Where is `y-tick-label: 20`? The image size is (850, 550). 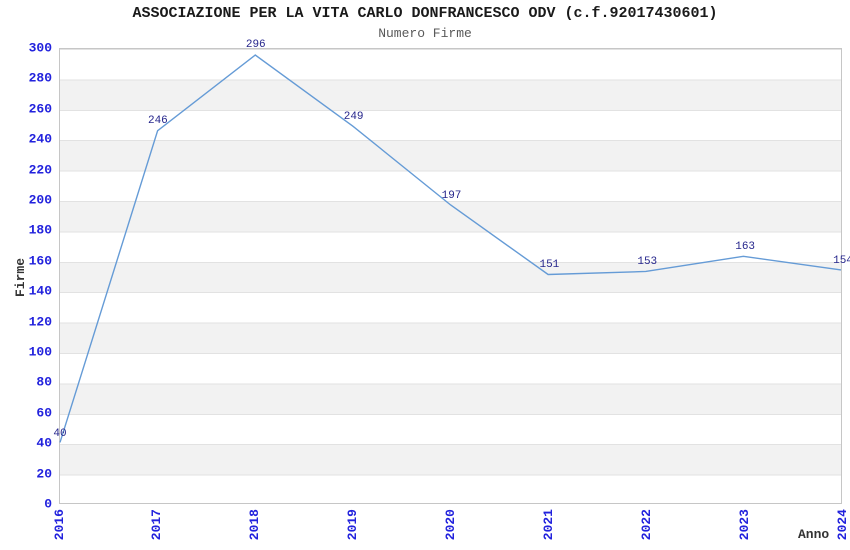 y-tick-label: 20 is located at coordinates (44, 474).